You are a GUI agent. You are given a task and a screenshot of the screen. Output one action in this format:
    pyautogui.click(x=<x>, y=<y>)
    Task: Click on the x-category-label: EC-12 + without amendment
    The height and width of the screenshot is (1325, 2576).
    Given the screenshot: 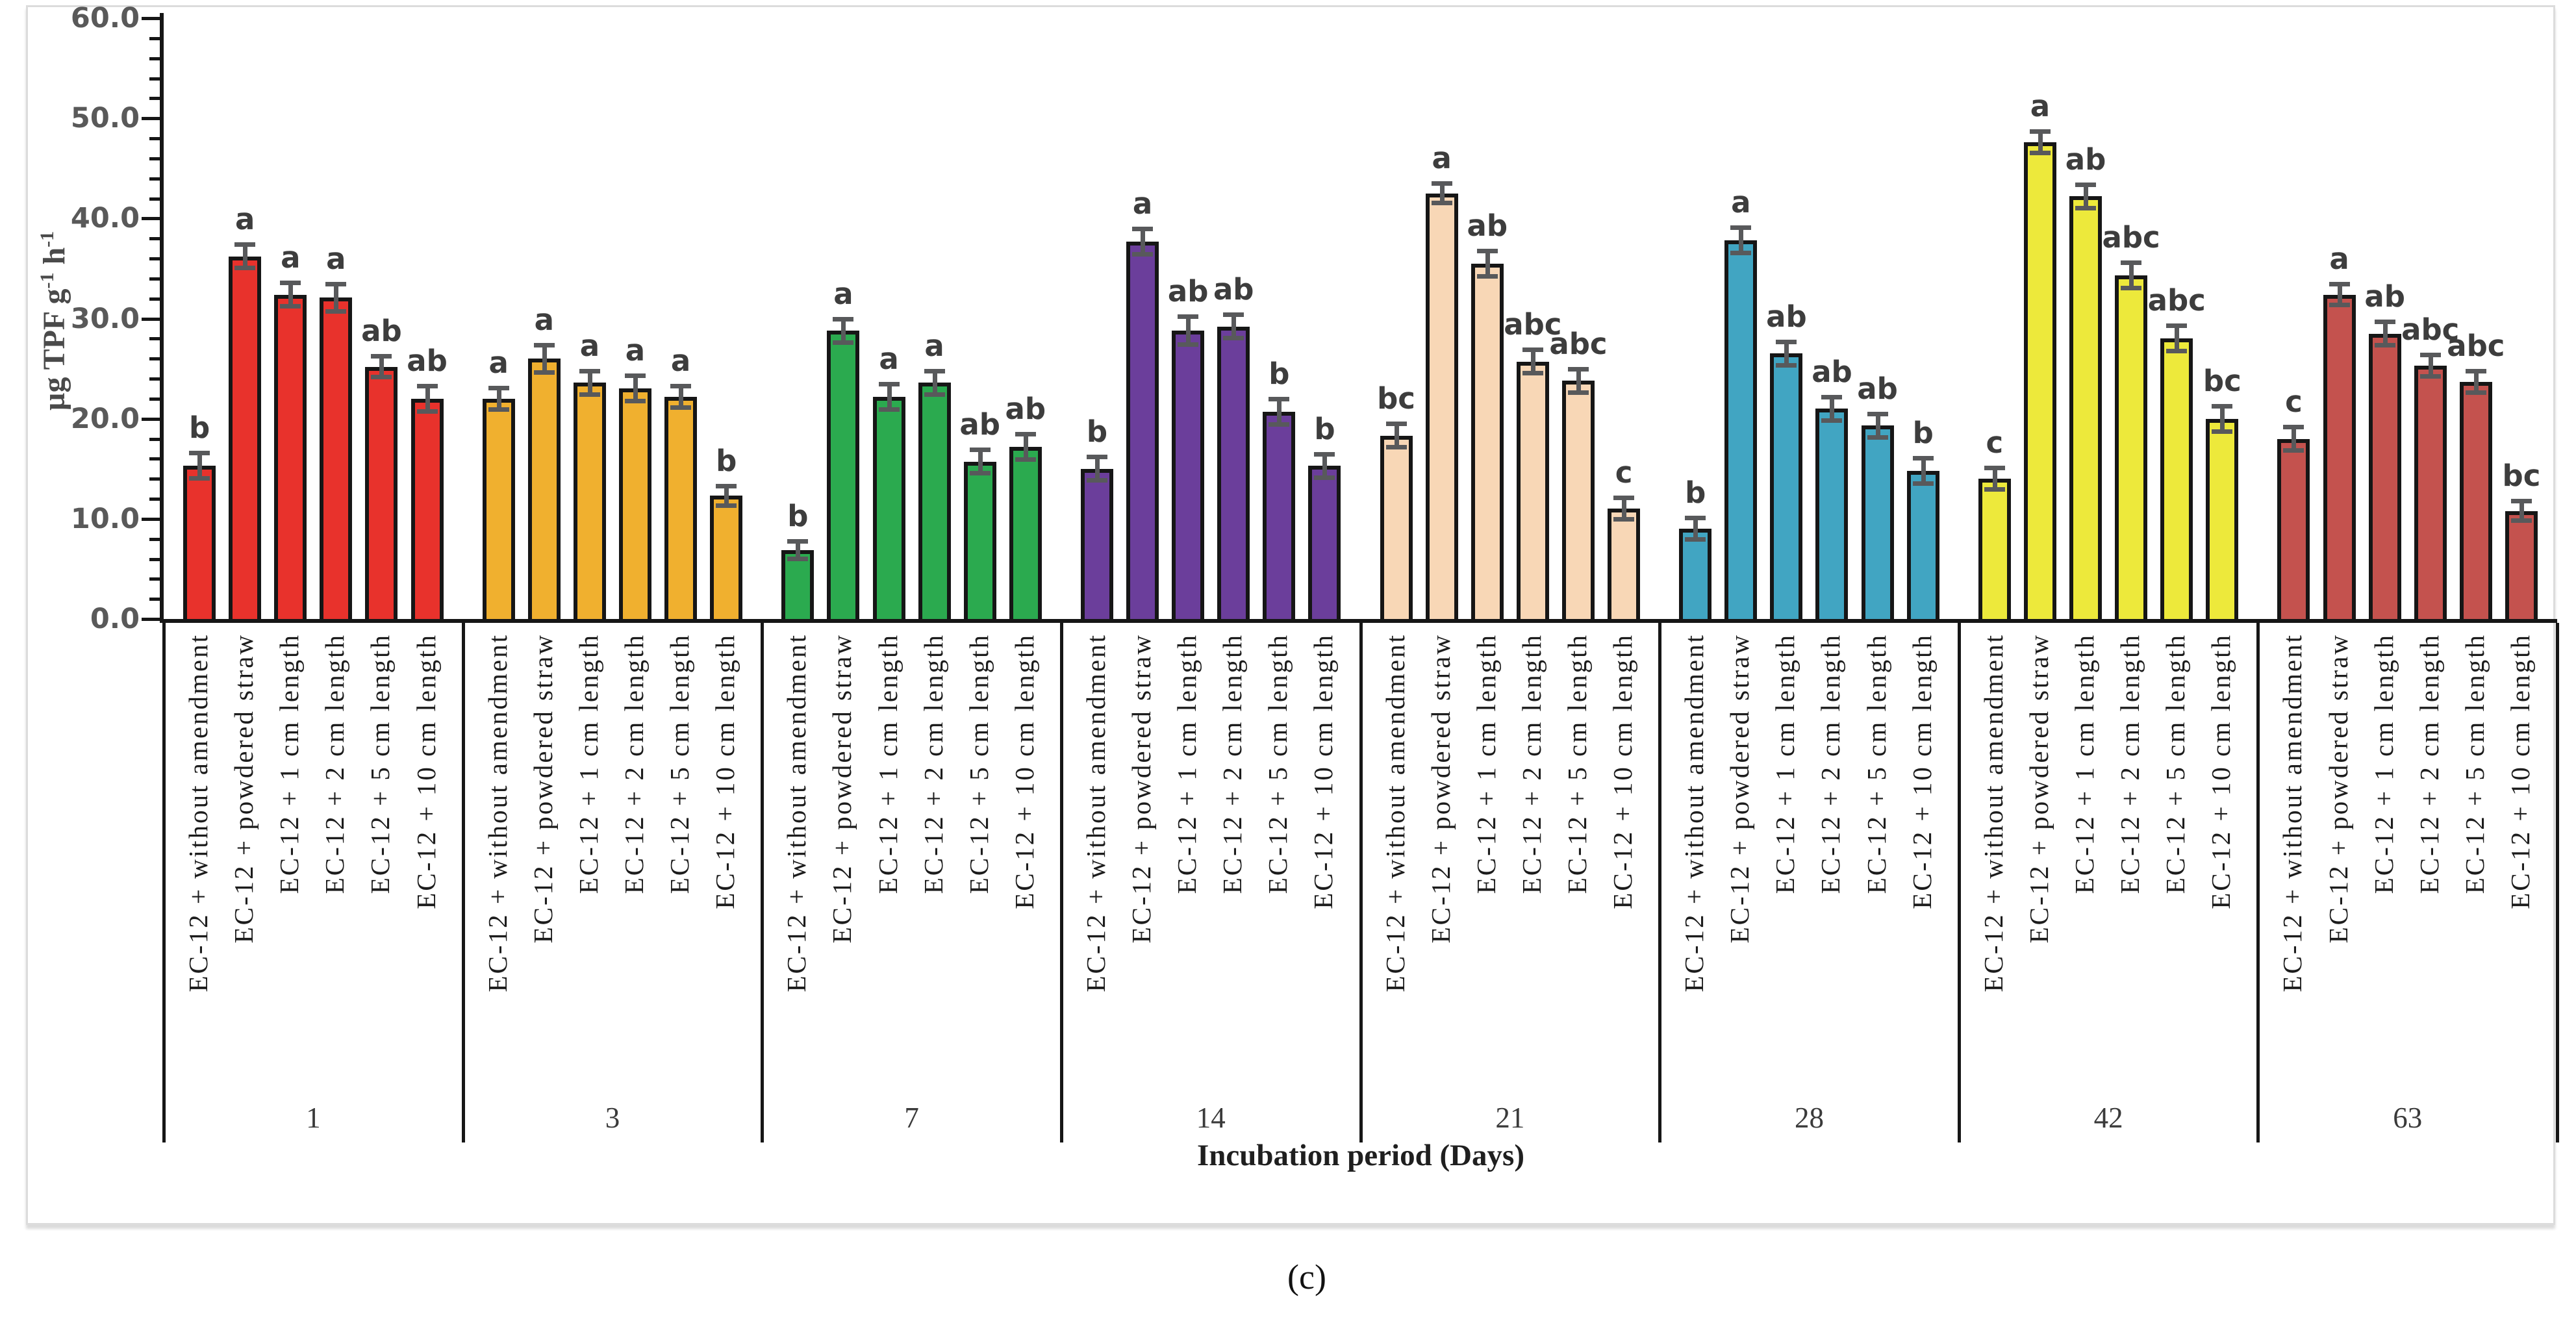 What is the action you would take?
    pyautogui.click(x=497, y=813)
    